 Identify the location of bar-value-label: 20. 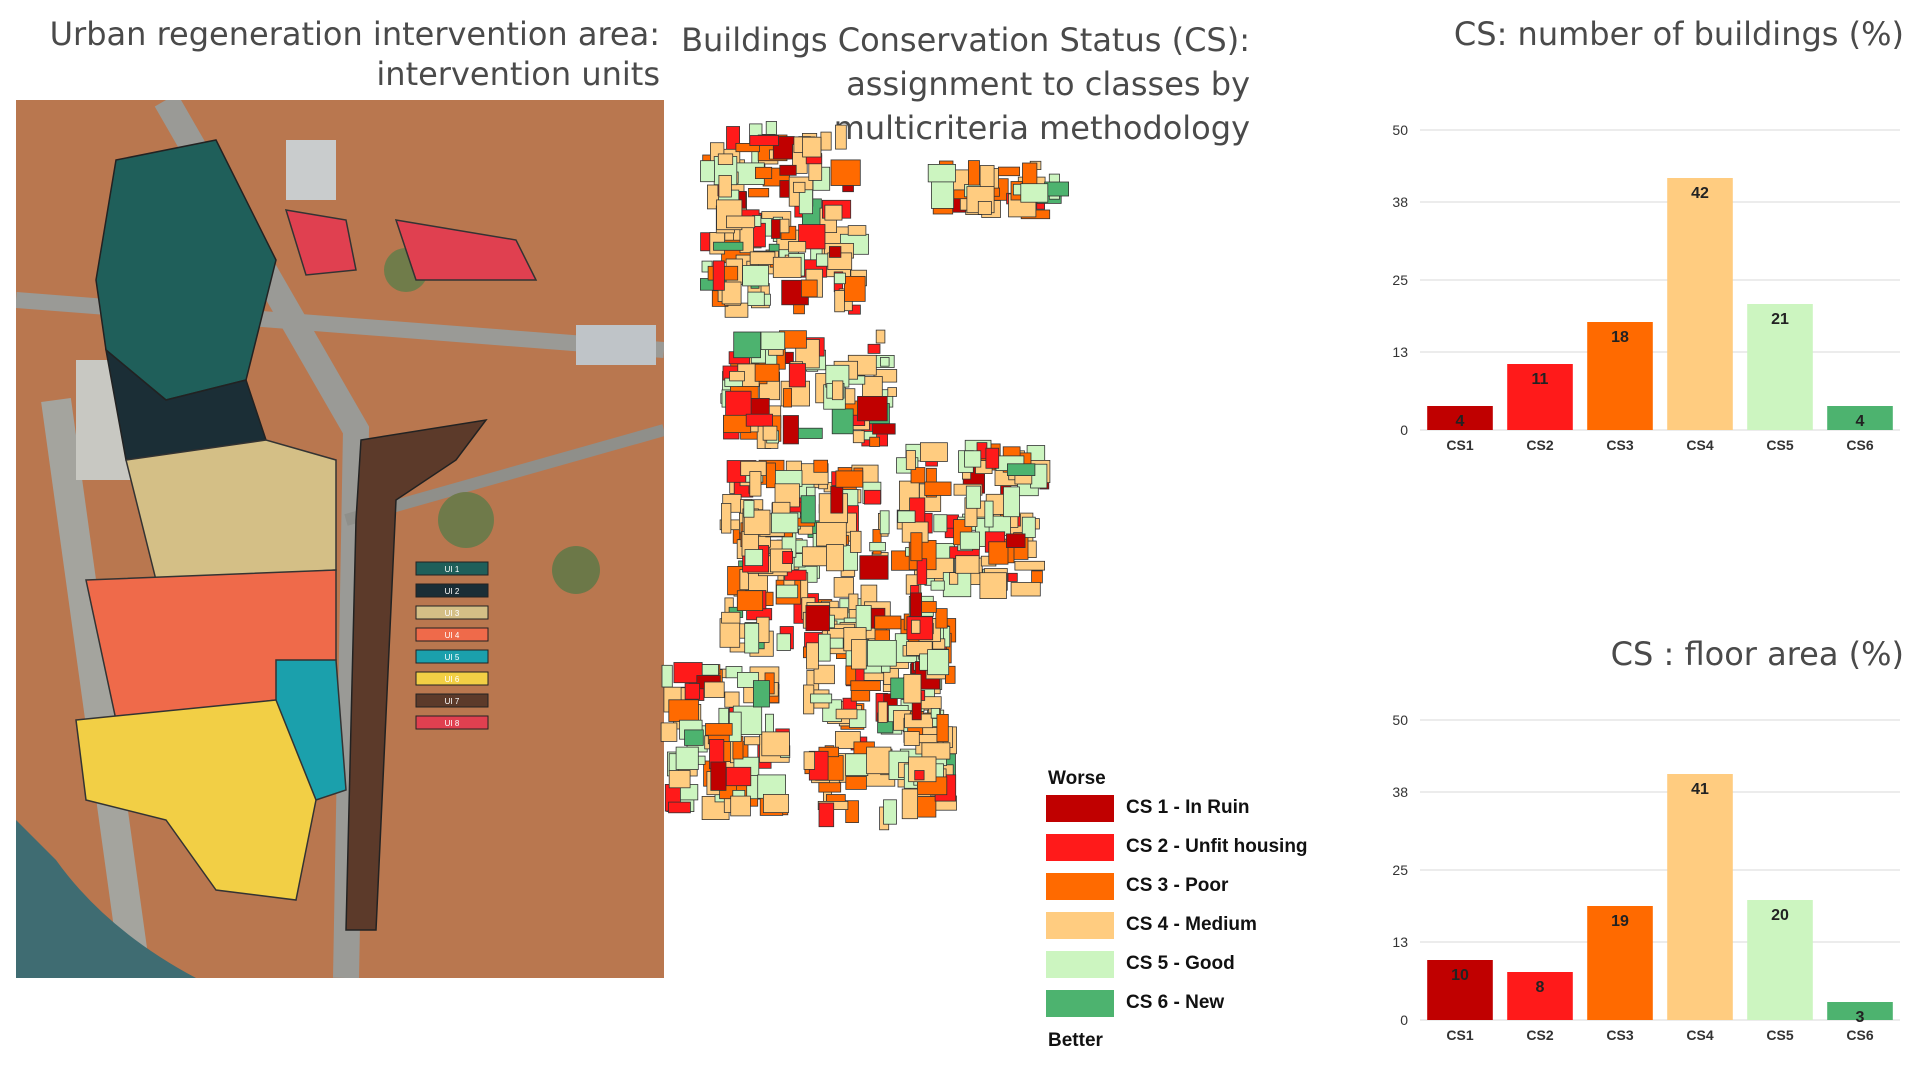
(1780, 915).